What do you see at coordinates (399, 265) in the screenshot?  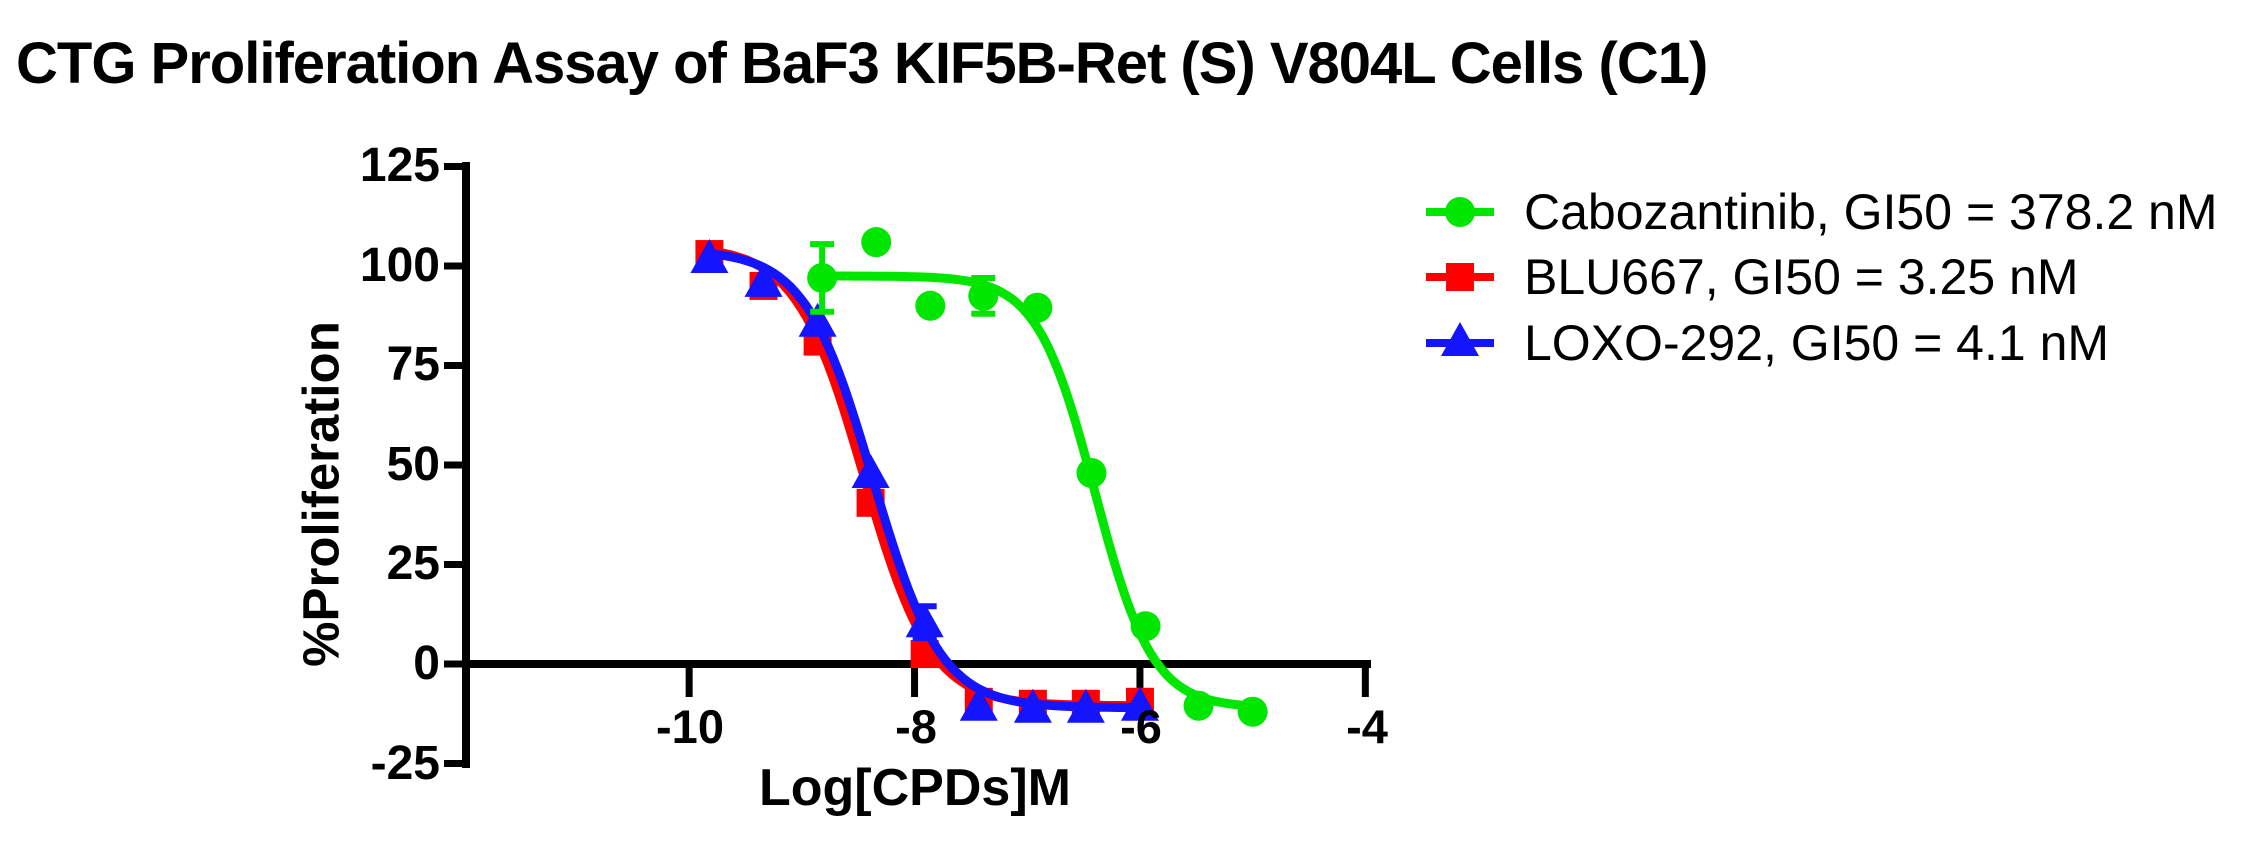 I see `y-tick-label-100: 100` at bounding box center [399, 265].